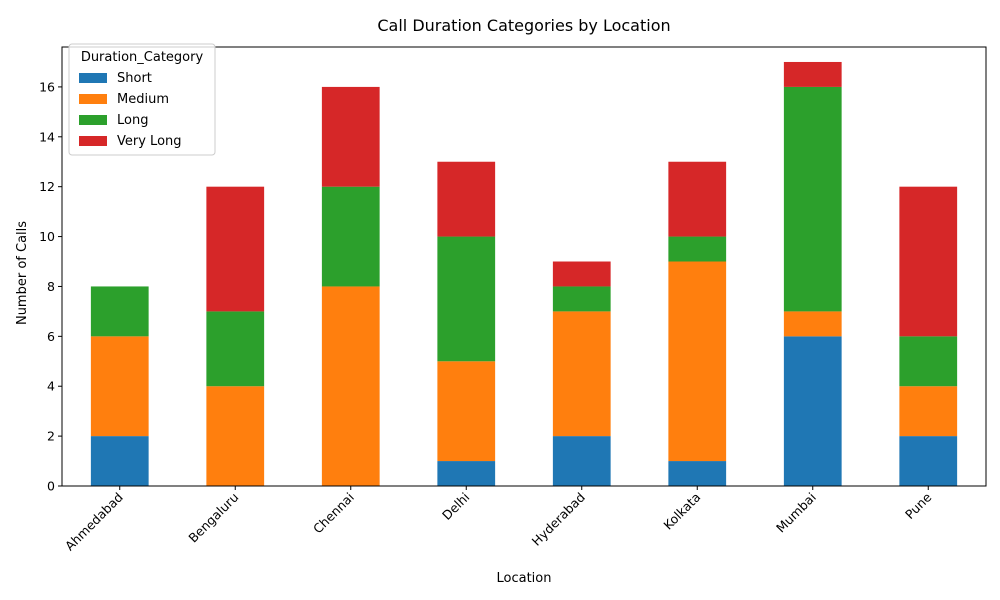 Image resolution: width=1000 pixels, height=600 pixels. I want to click on bar-mumbai-very-long, so click(812, 74).